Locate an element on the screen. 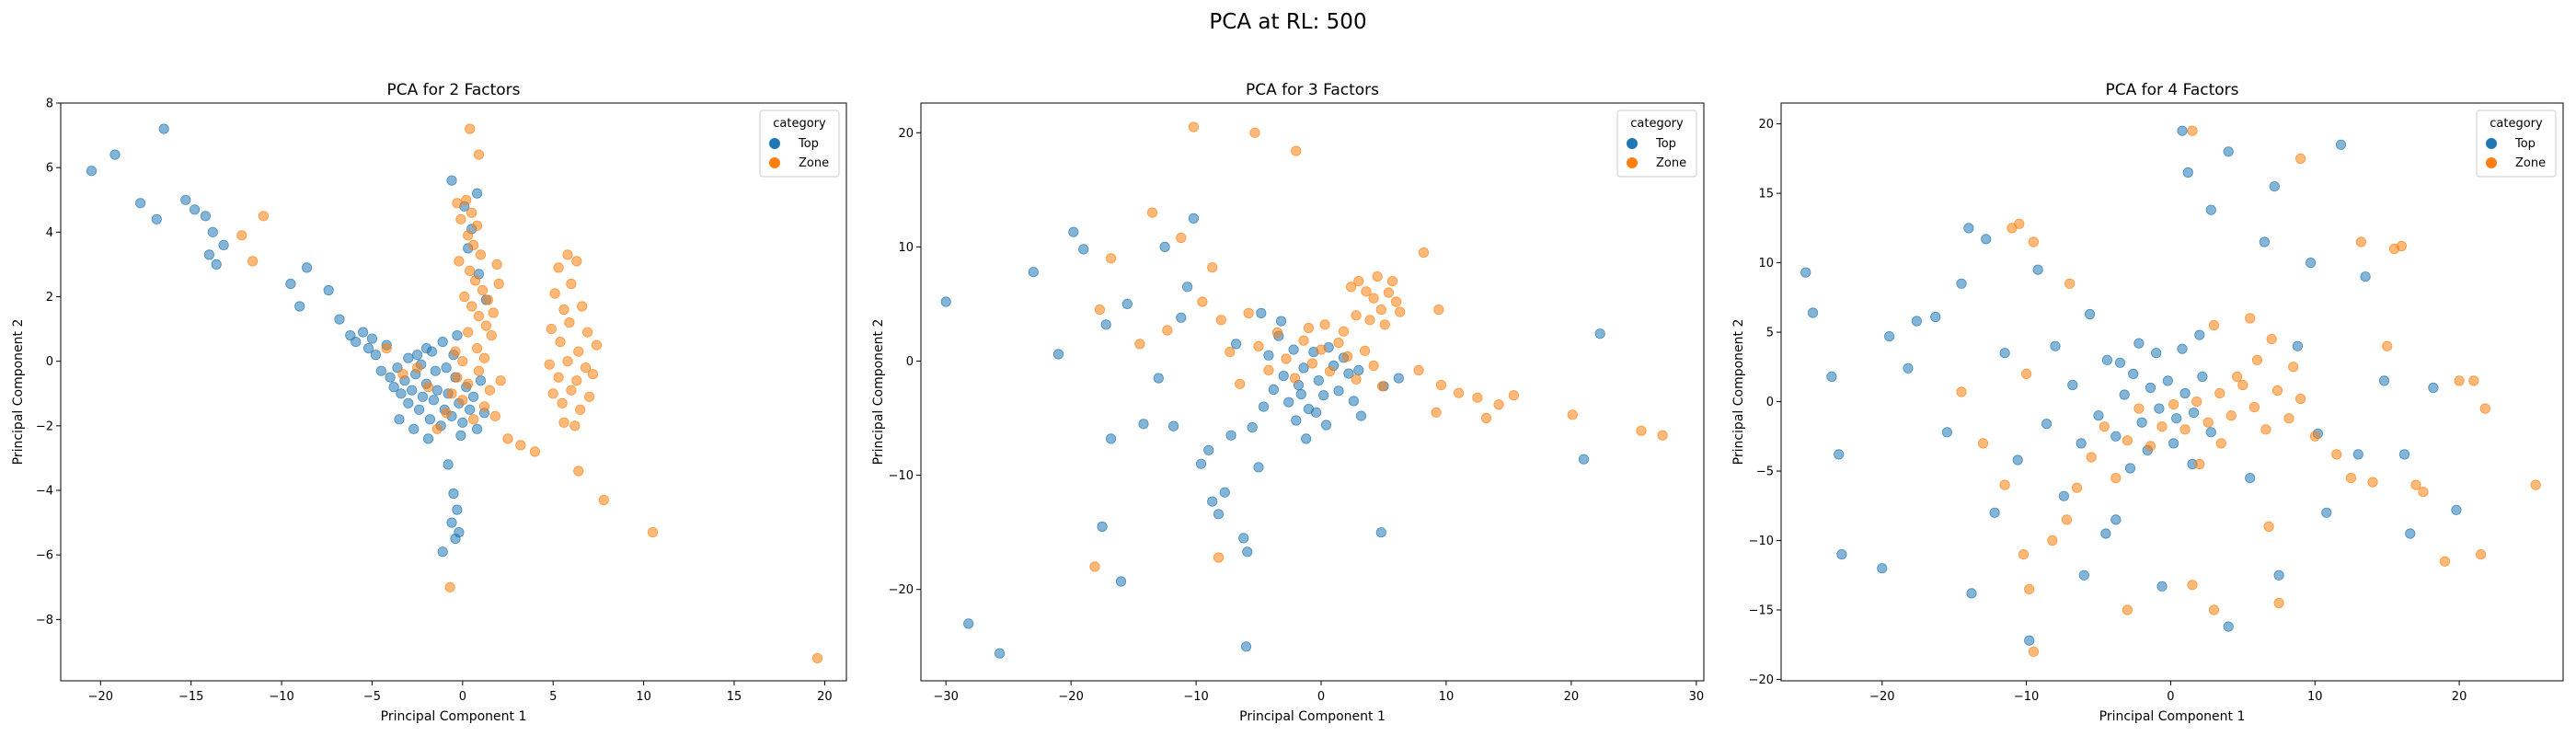  legend-marker-top is located at coordinates (774, 143).